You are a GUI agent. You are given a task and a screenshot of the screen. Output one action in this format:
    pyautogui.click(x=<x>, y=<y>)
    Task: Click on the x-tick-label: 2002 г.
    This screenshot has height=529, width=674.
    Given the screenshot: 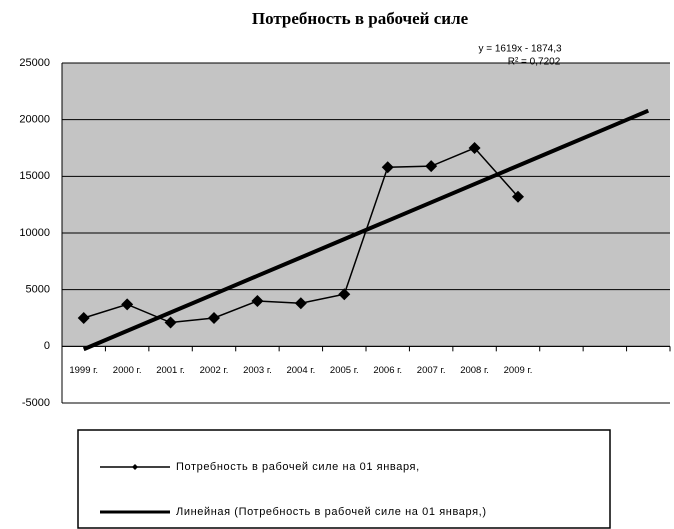 What is the action you would take?
    pyautogui.click(x=214, y=370)
    